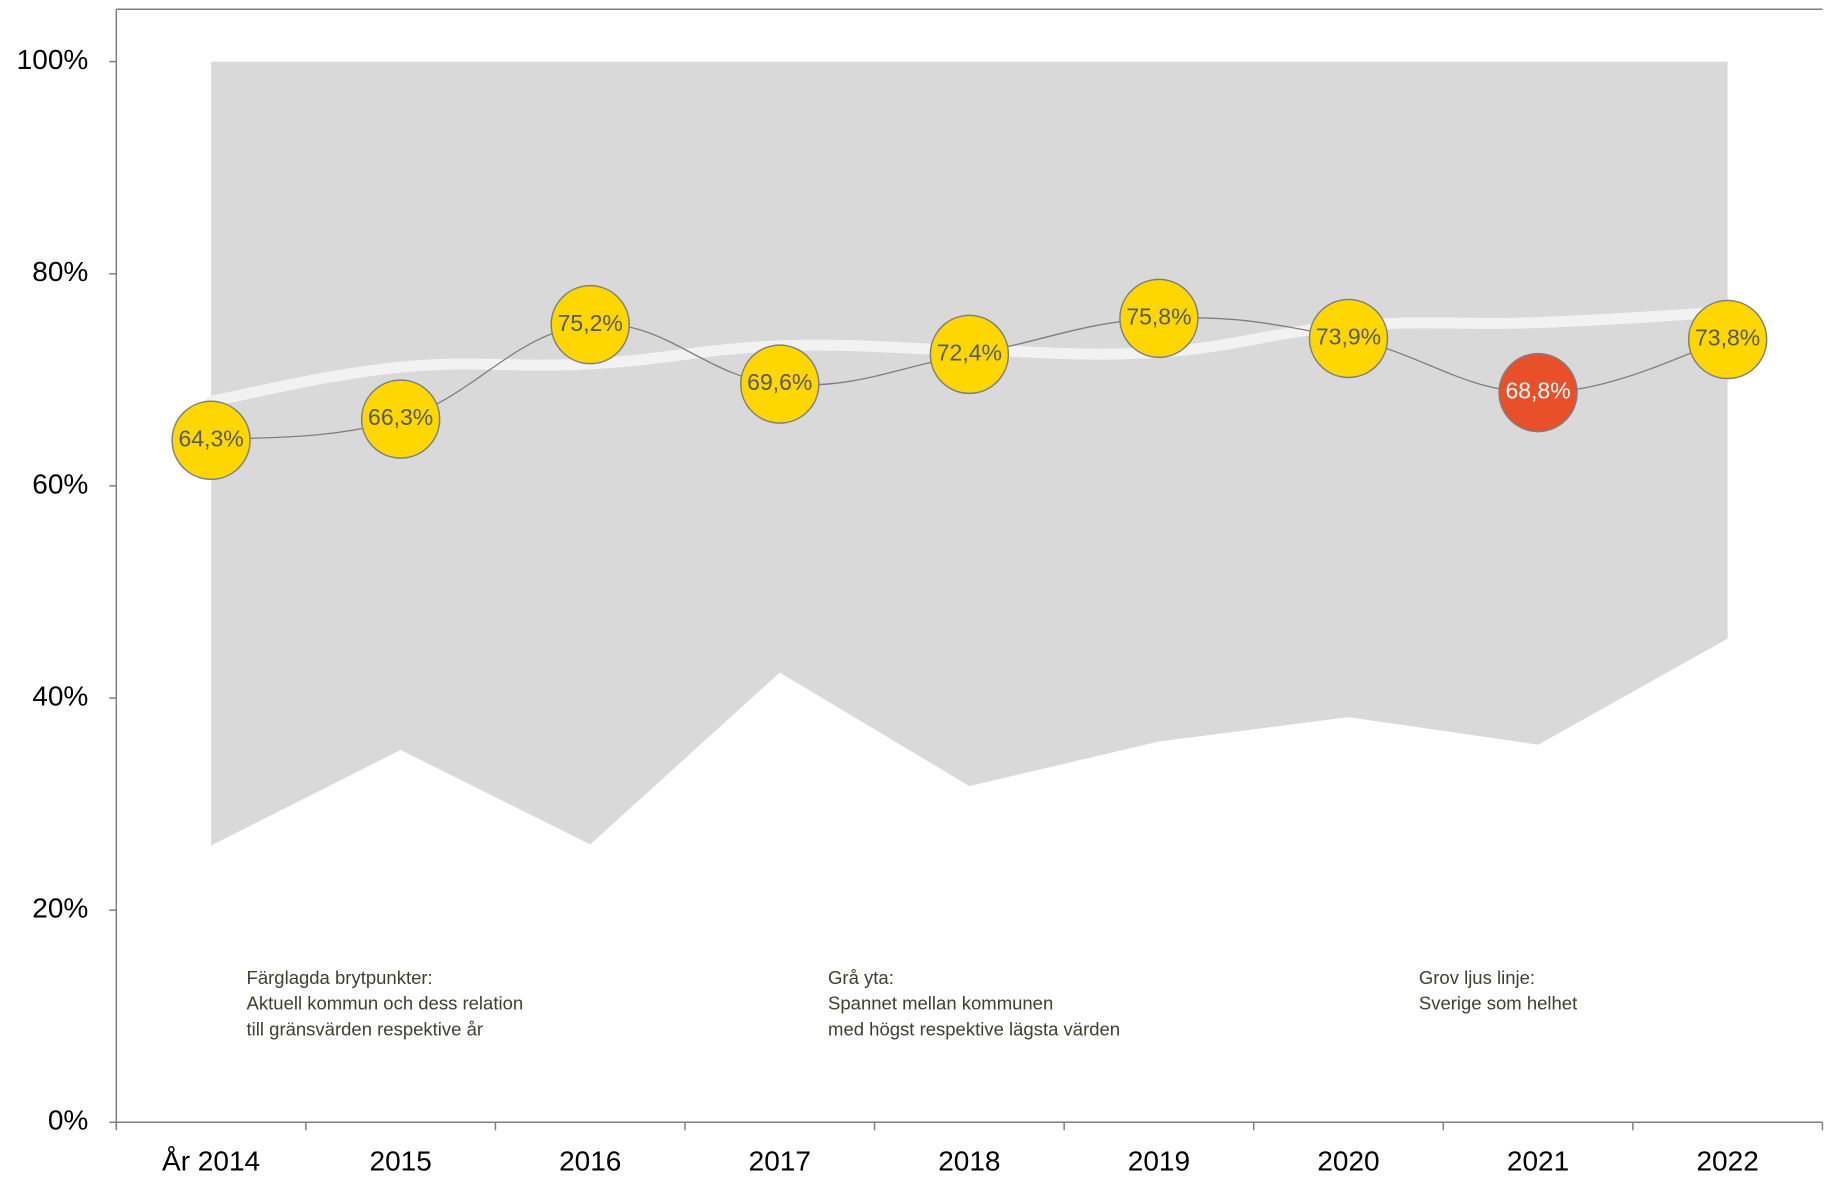 The image size is (1824, 1177). What do you see at coordinates (60, 271) in the screenshot?
I see `y-tick-label: 80%` at bounding box center [60, 271].